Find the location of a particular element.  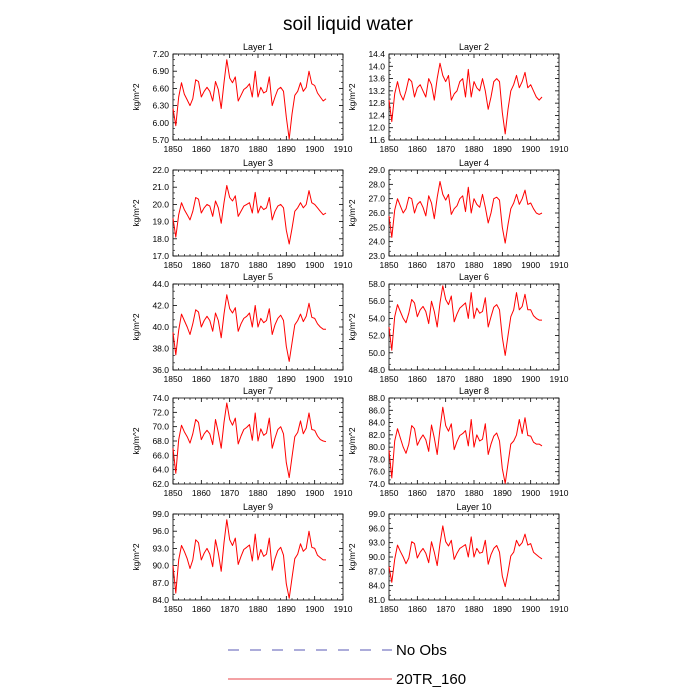

y-tick-label: 6.60 is located at coordinates (160, 88).